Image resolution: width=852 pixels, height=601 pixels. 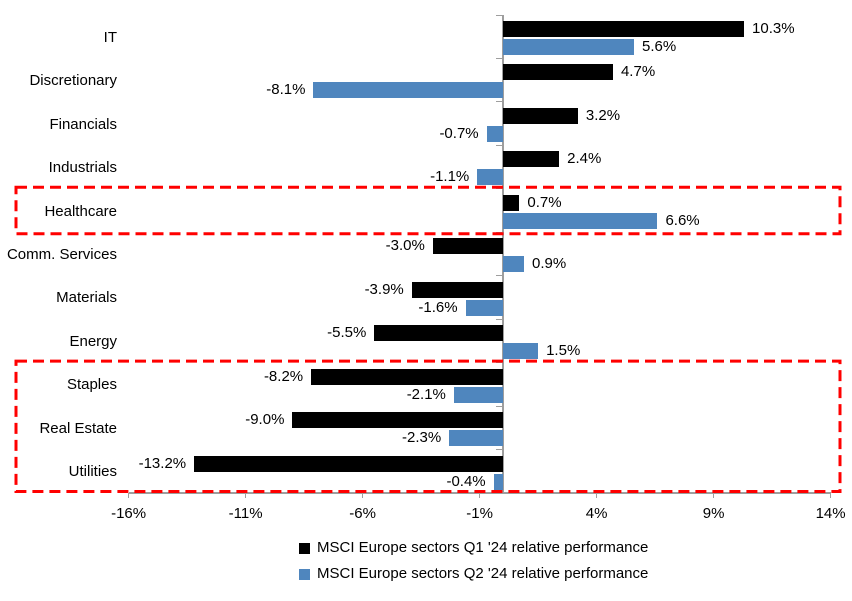 I want to click on value-label: -5.5%, so click(x=347, y=333).